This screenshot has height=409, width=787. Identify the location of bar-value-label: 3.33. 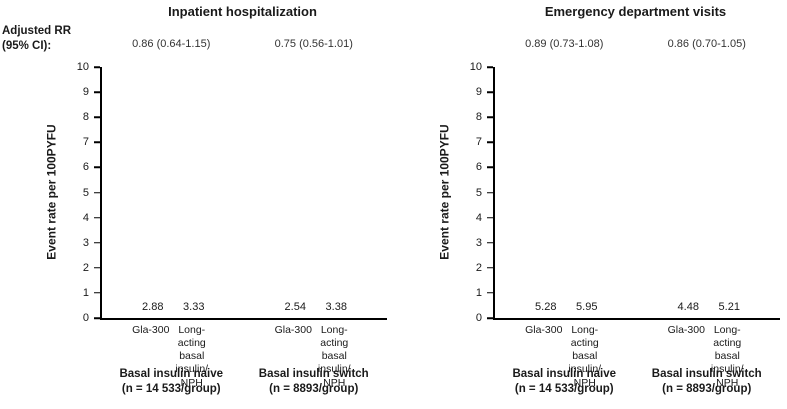
(194, 307).